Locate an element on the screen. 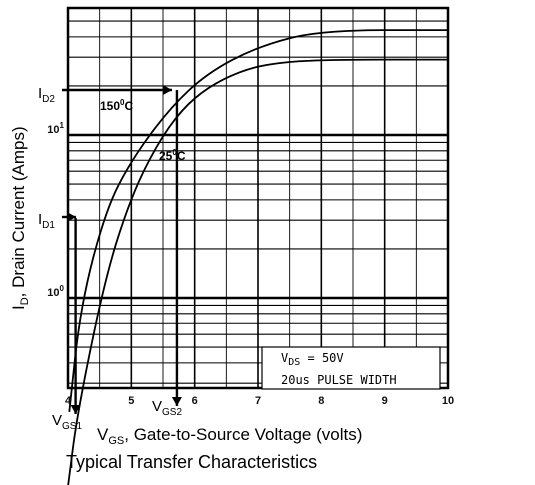  vds-annotation-box is located at coordinates (351, 368).